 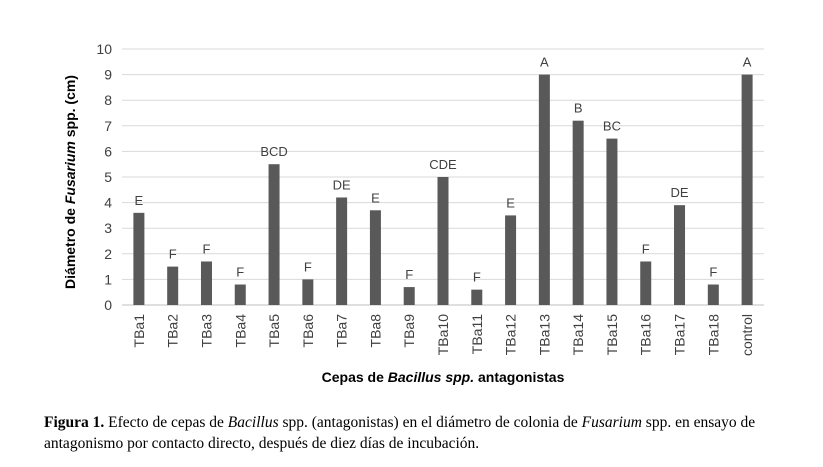 I want to click on x-tick-label: TBa10, so click(x=443, y=334).